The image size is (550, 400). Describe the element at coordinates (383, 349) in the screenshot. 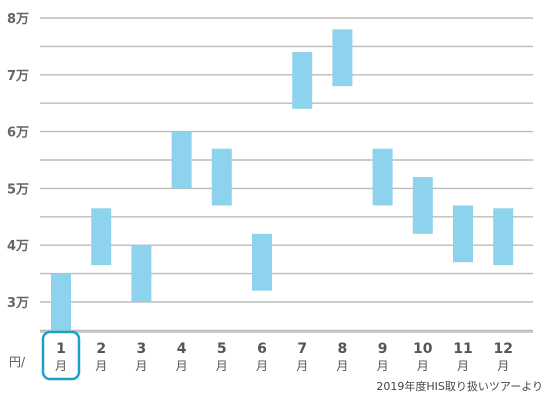

I see `x-tick-label: 9` at that location.